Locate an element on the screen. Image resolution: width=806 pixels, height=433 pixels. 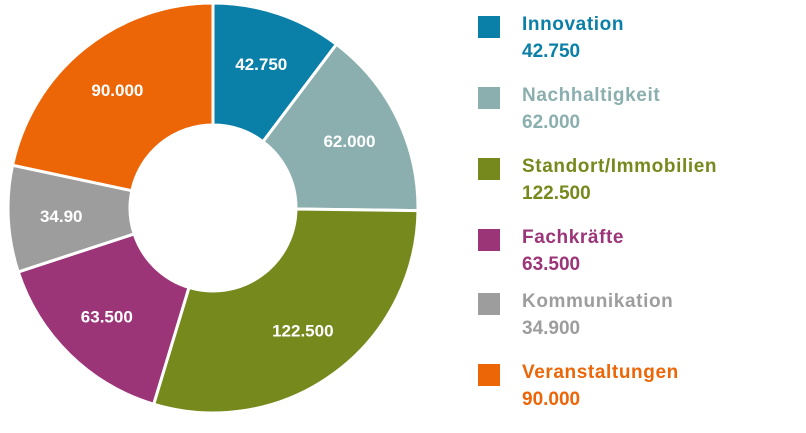
slice-data-label: 122.500 is located at coordinates (302, 331).